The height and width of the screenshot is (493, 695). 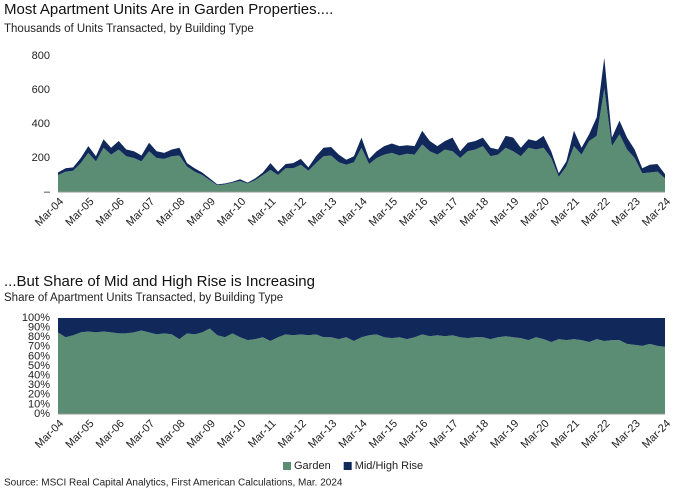 What do you see at coordinates (36, 318) in the screenshot?
I see `y-tick-label: 100%` at bounding box center [36, 318].